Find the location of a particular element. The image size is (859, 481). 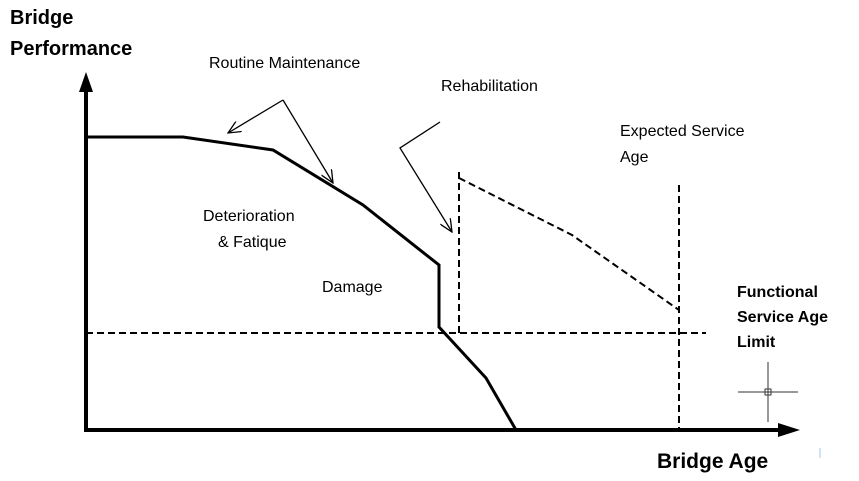

text-line: Functional is located at coordinates (777, 292).